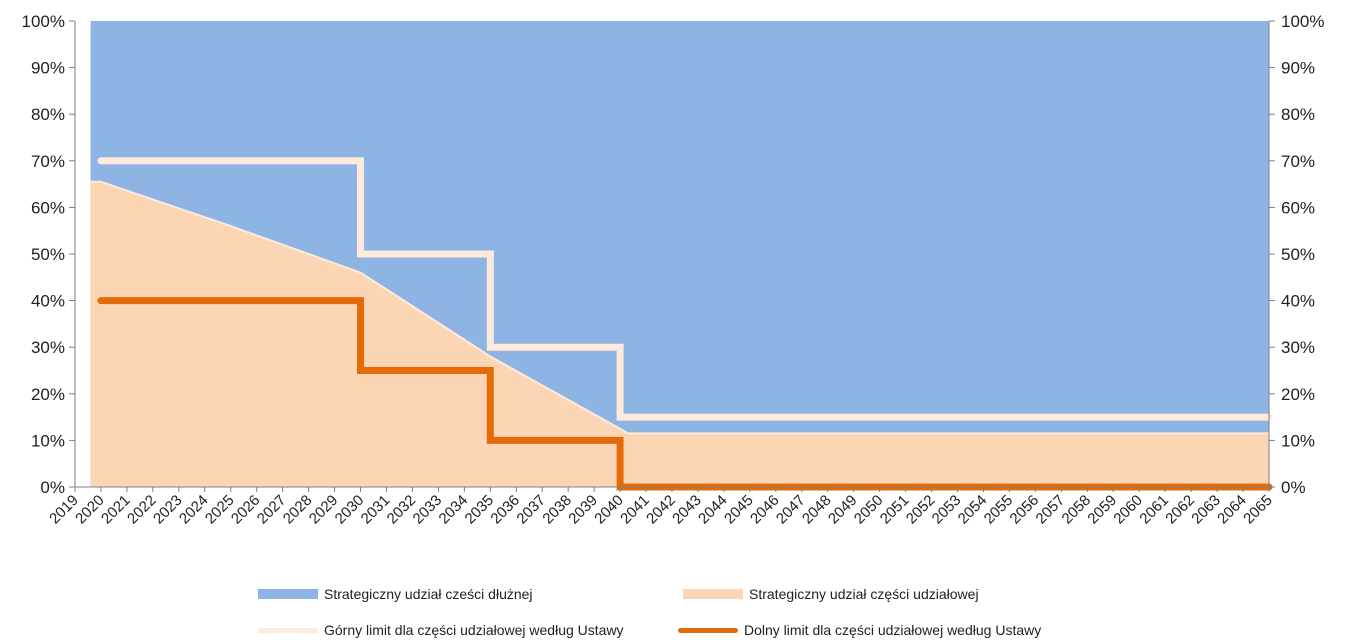 Image resolution: width=1358 pixels, height=643 pixels. I want to click on x-tick-label: 2027, so click(272, 510).